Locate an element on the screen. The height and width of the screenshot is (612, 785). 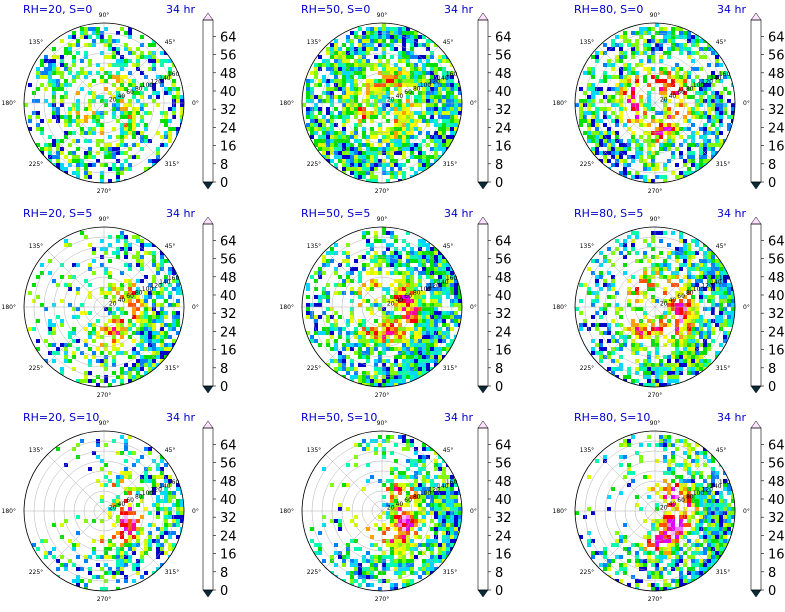
radial-label: 120 is located at coordinates (434, 81).